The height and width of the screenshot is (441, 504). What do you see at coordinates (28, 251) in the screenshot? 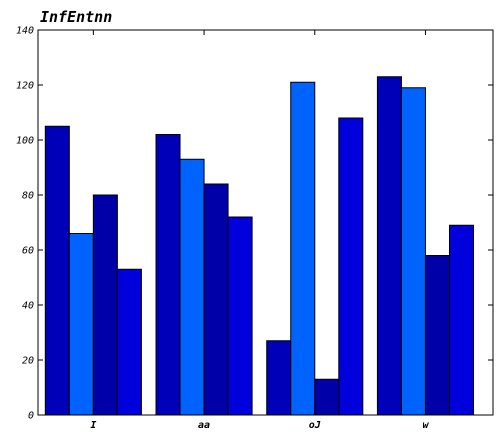
I see `y-tick-label: 60` at bounding box center [28, 251].